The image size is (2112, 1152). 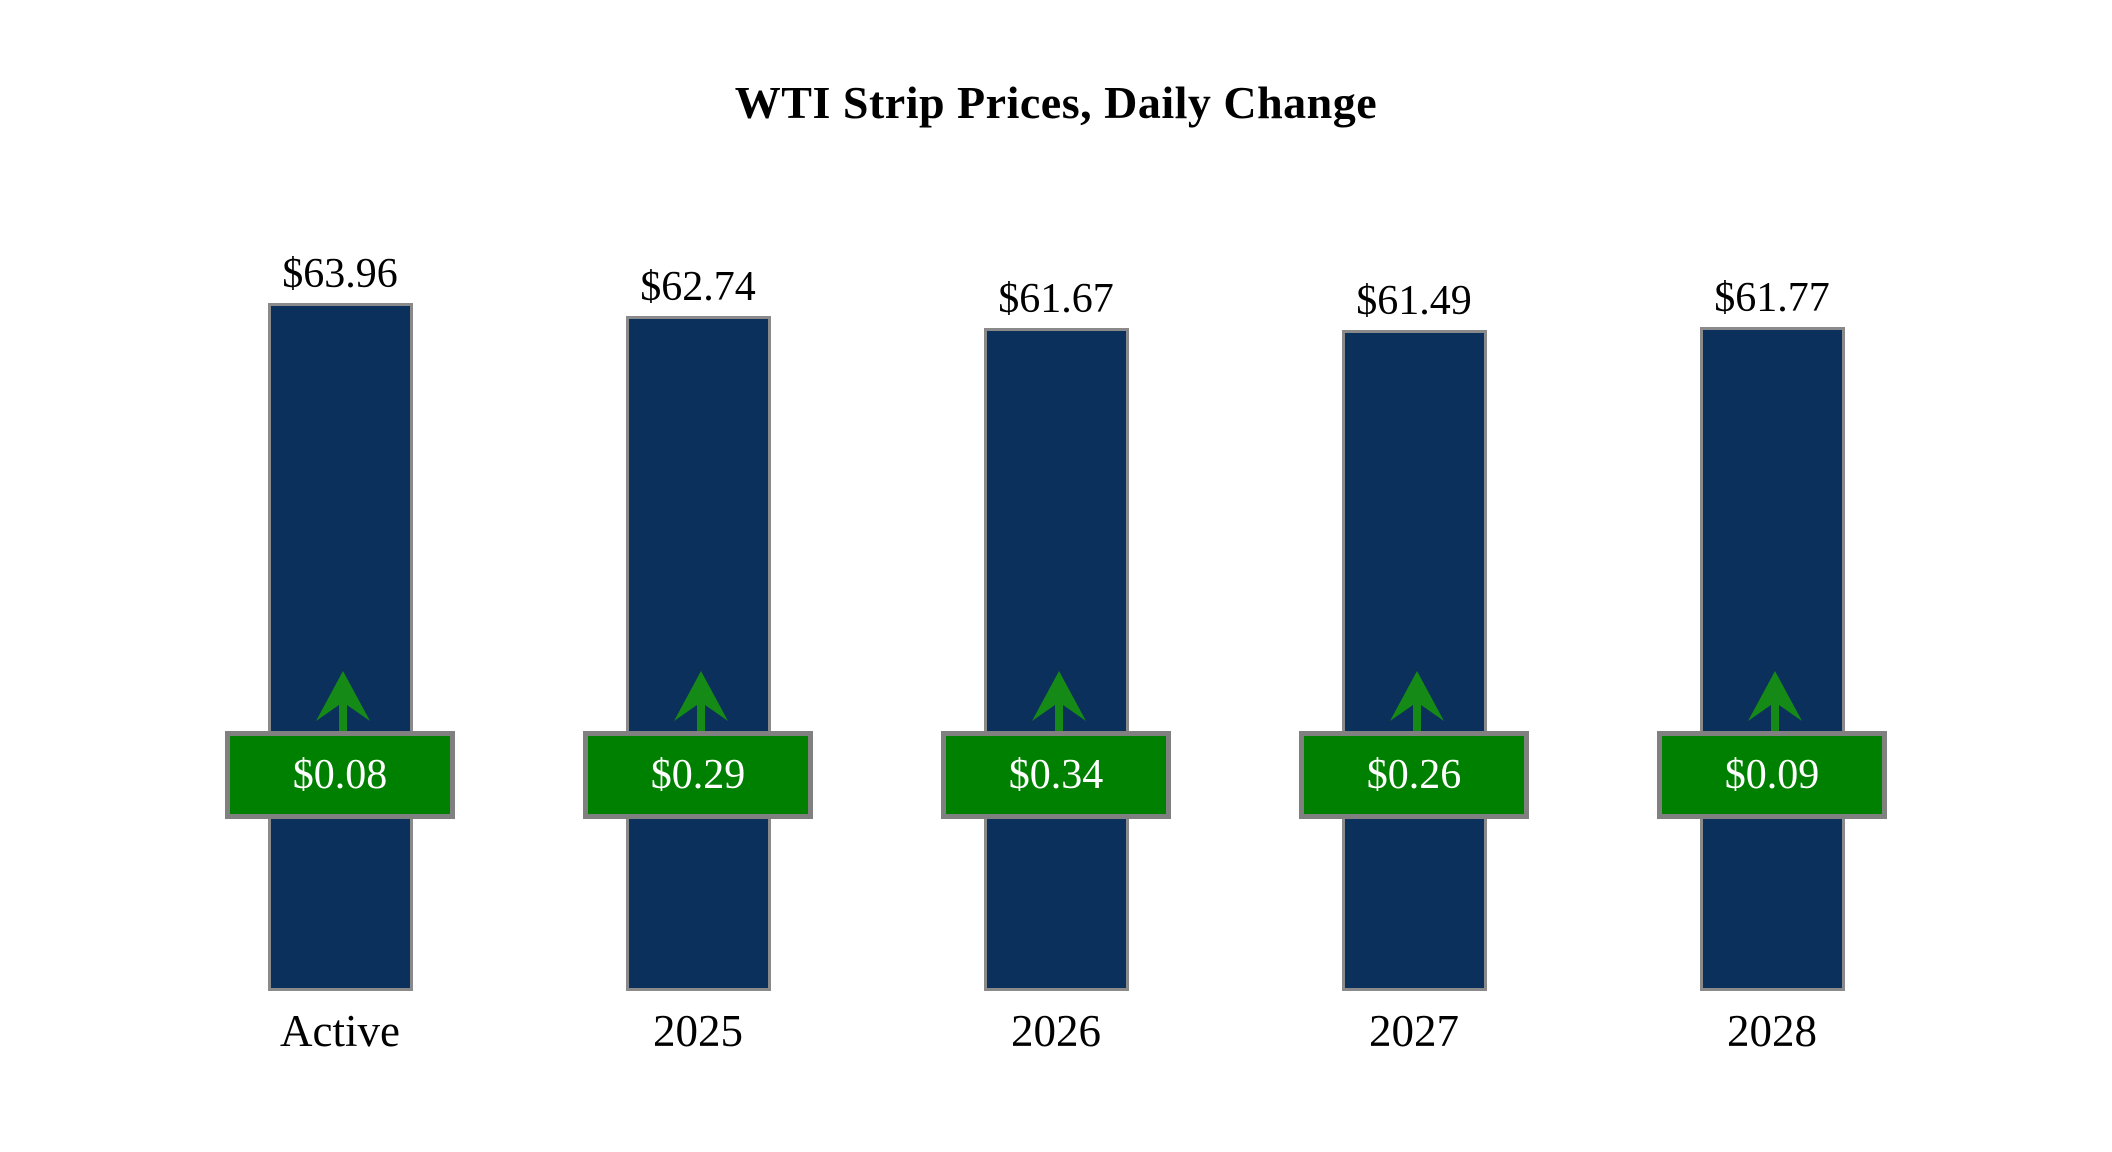 I want to click on daily-change-badge: $0.09, so click(x=1772, y=775).